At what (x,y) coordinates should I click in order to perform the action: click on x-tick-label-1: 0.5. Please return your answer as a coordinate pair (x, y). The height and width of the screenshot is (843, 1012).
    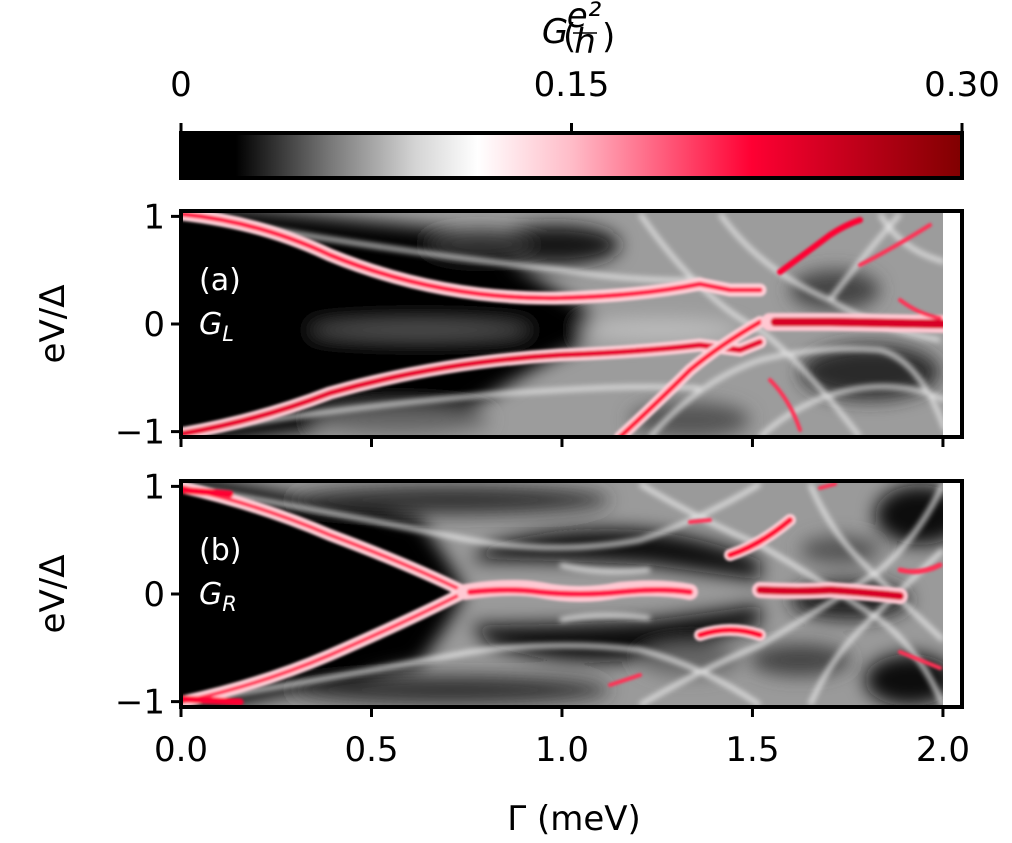
    Looking at the image, I should click on (371, 750).